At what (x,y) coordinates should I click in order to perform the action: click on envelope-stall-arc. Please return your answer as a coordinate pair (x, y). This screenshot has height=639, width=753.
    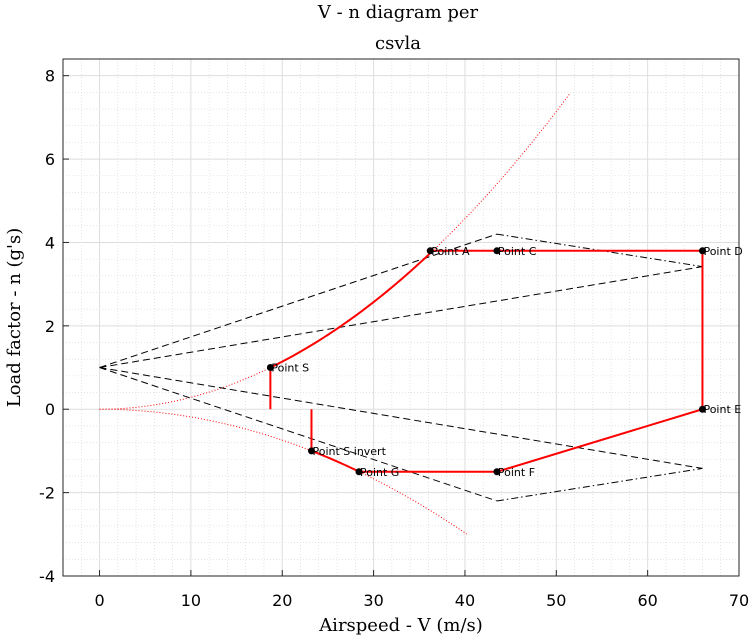
    Looking at the image, I should click on (350, 309).